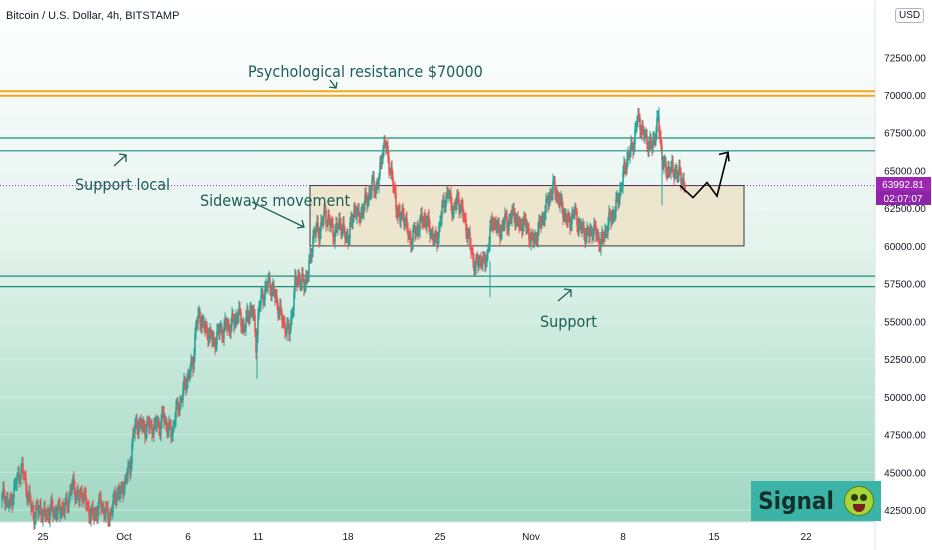 The width and height of the screenshot is (932, 550). Describe the element at coordinates (905, 511) in the screenshot. I see `price-tick-label: 42500.00` at that location.